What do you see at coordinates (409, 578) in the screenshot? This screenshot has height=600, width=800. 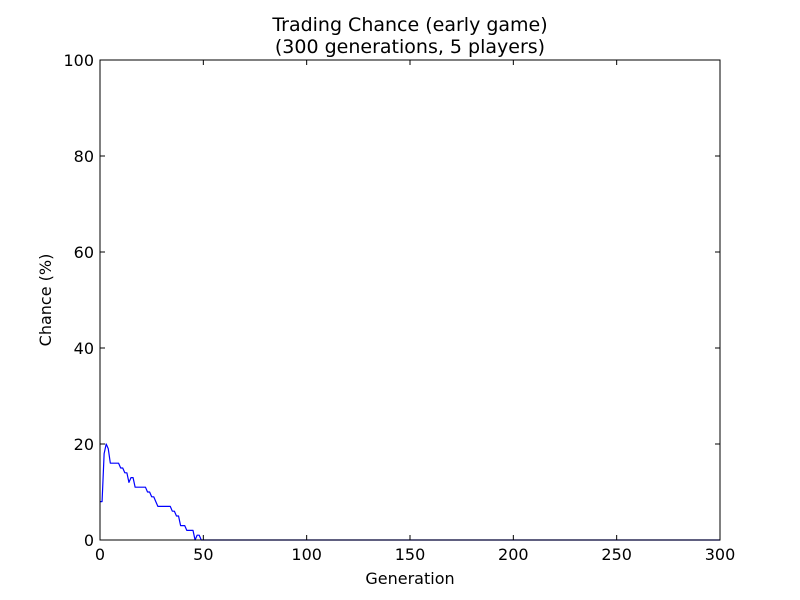 I see `x-axis-label: Generation` at bounding box center [409, 578].